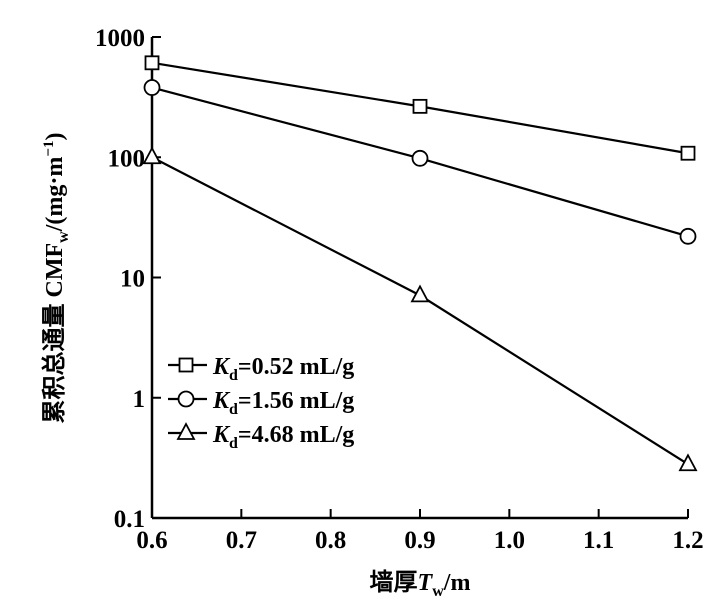  What do you see at coordinates (419, 540) in the screenshot?
I see `x-tick-label: 0.9` at bounding box center [419, 540].